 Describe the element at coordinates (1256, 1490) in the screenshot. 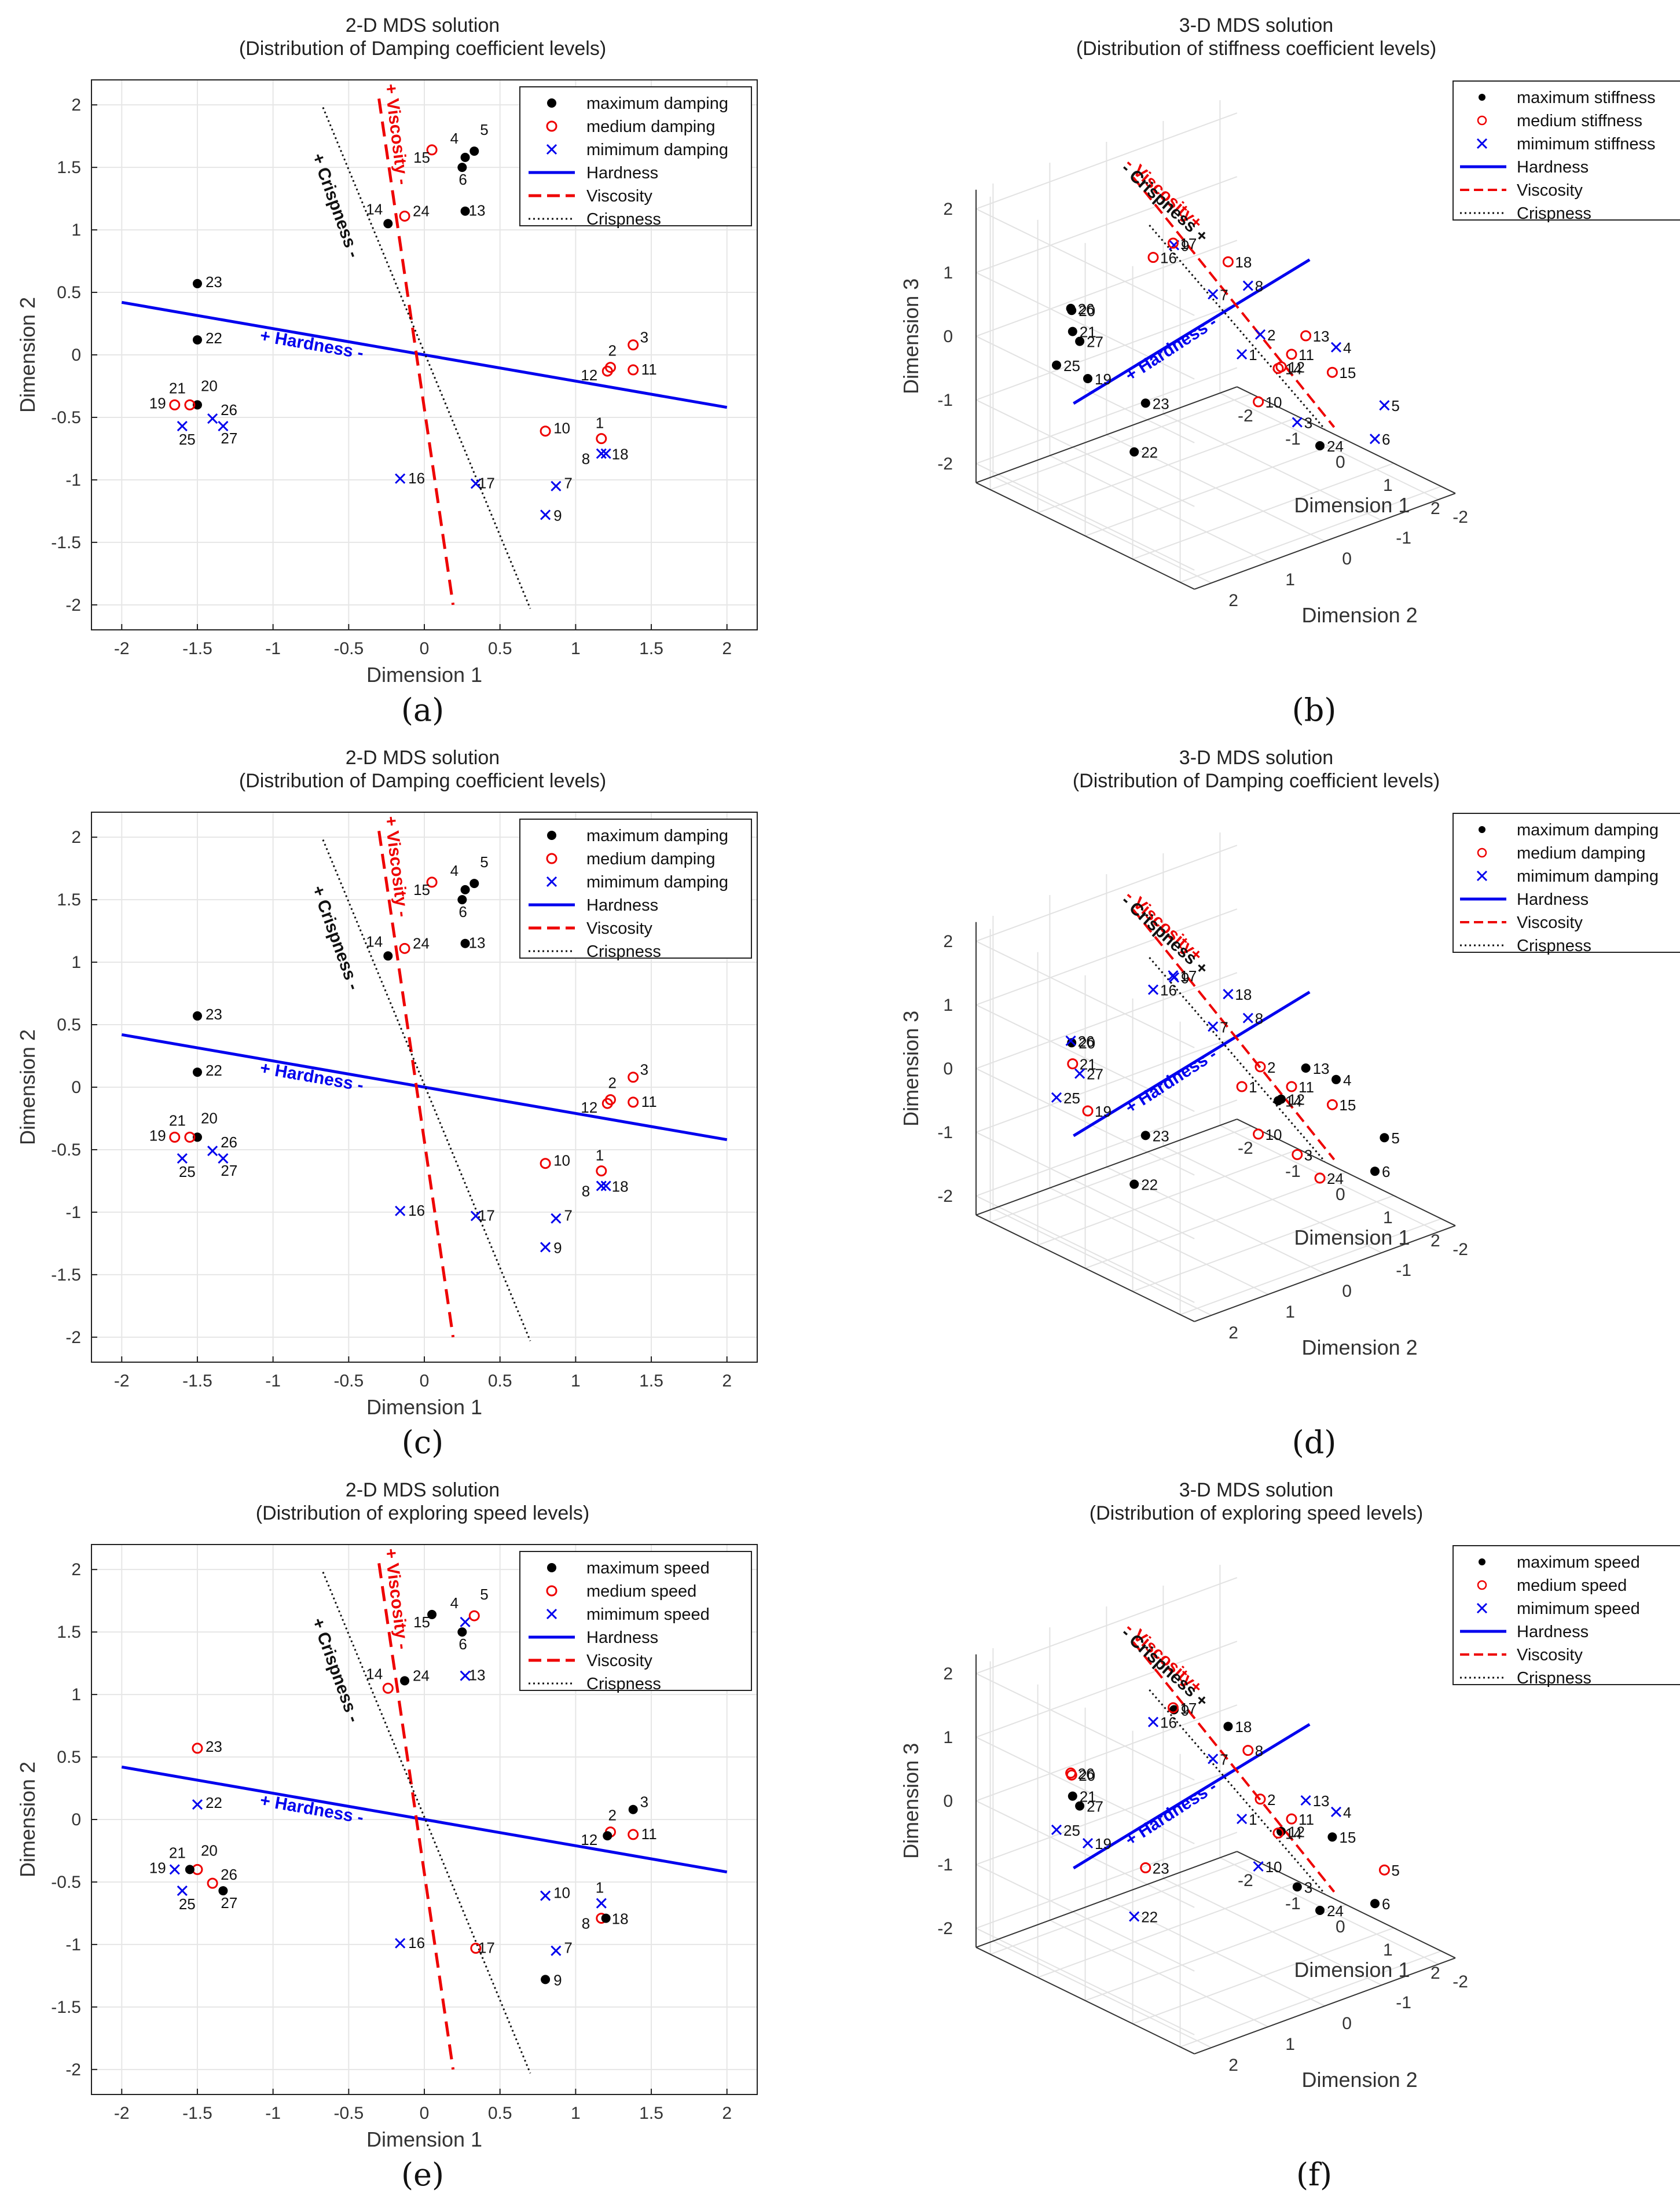

I see `chart-title: 3-D MDS solution` at that location.